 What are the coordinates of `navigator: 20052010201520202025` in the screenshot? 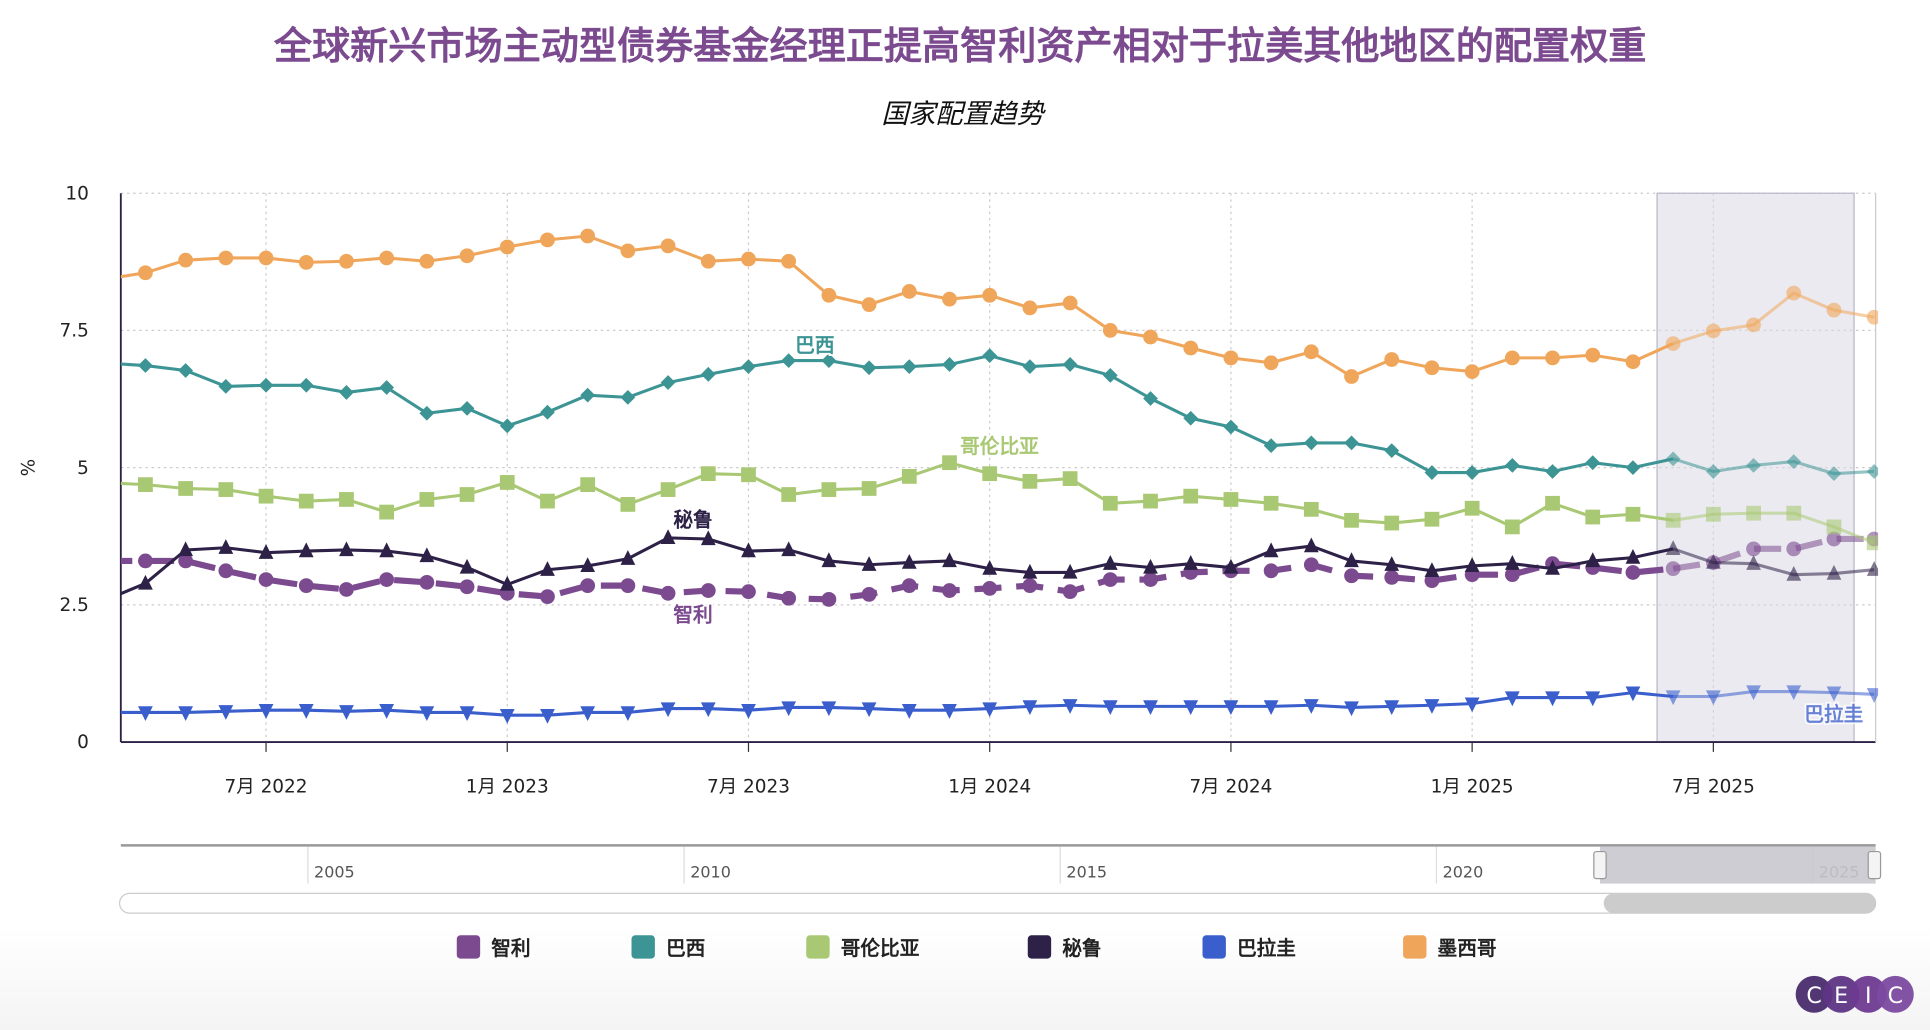 It's located at (1000, 879).